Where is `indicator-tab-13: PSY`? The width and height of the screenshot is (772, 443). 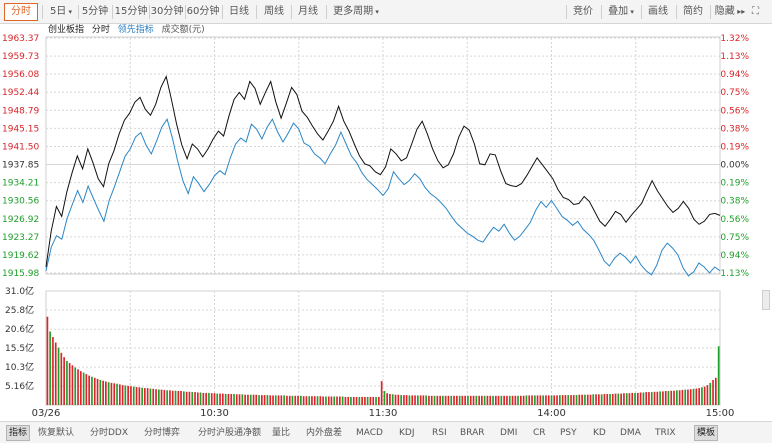 indicator-tab-13: PSY is located at coordinates (568, 433).